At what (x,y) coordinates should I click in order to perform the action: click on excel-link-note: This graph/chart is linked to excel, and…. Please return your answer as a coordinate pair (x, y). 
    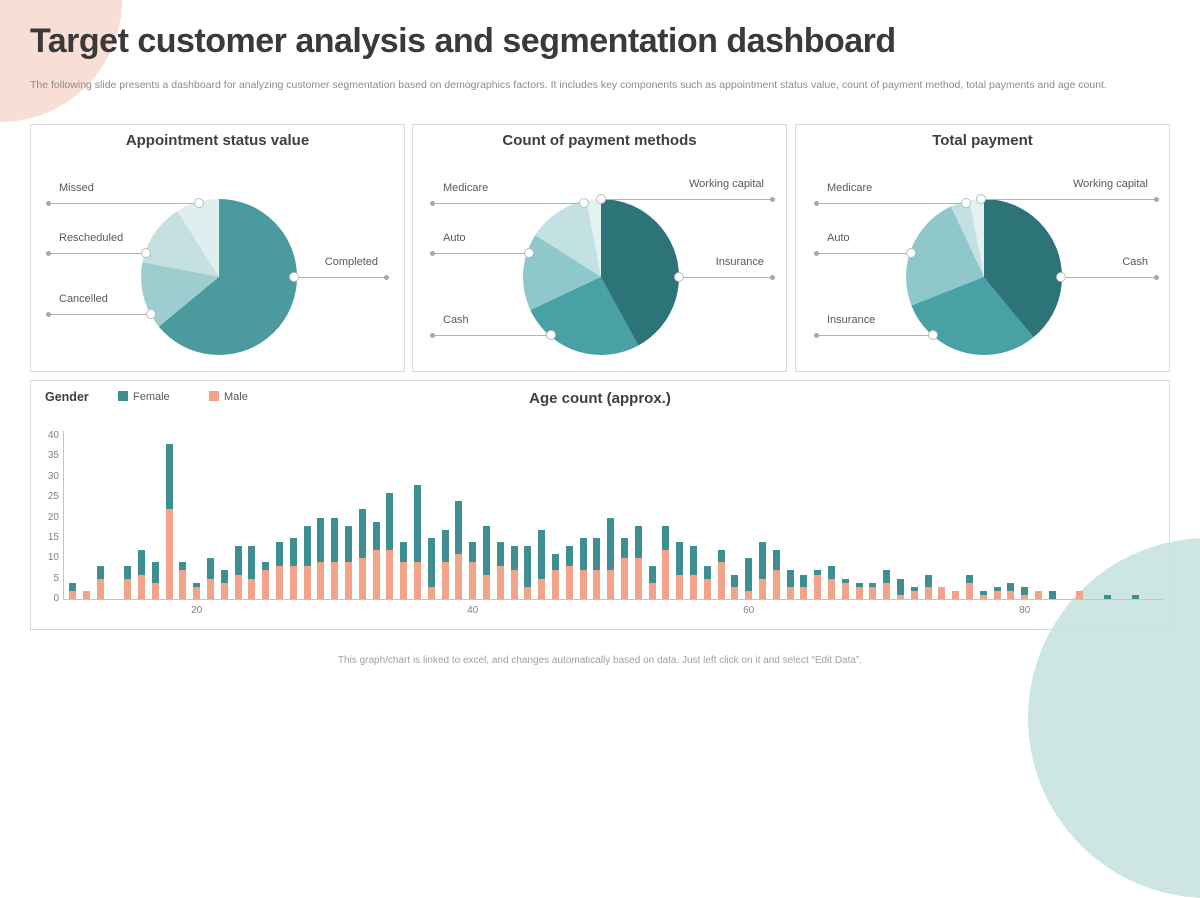
    Looking at the image, I should click on (600, 660).